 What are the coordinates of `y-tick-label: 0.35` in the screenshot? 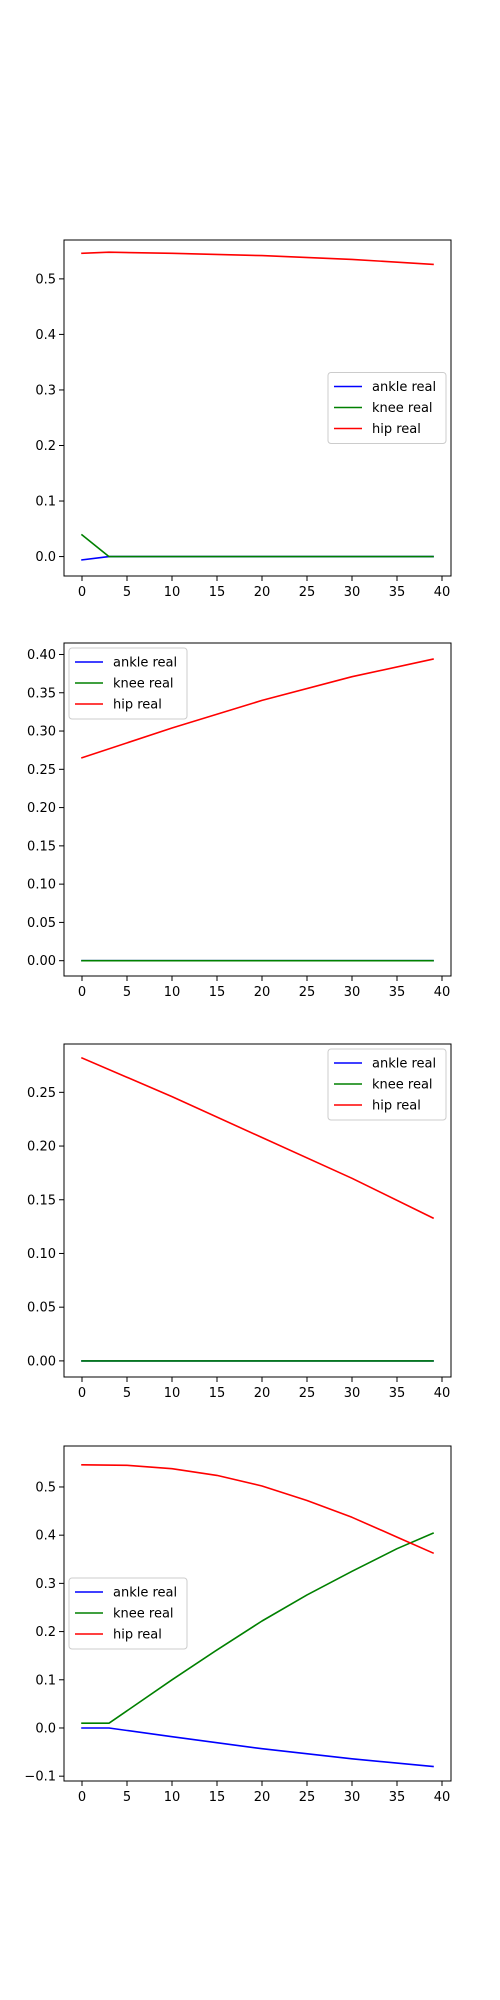 It's located at (41, 693).